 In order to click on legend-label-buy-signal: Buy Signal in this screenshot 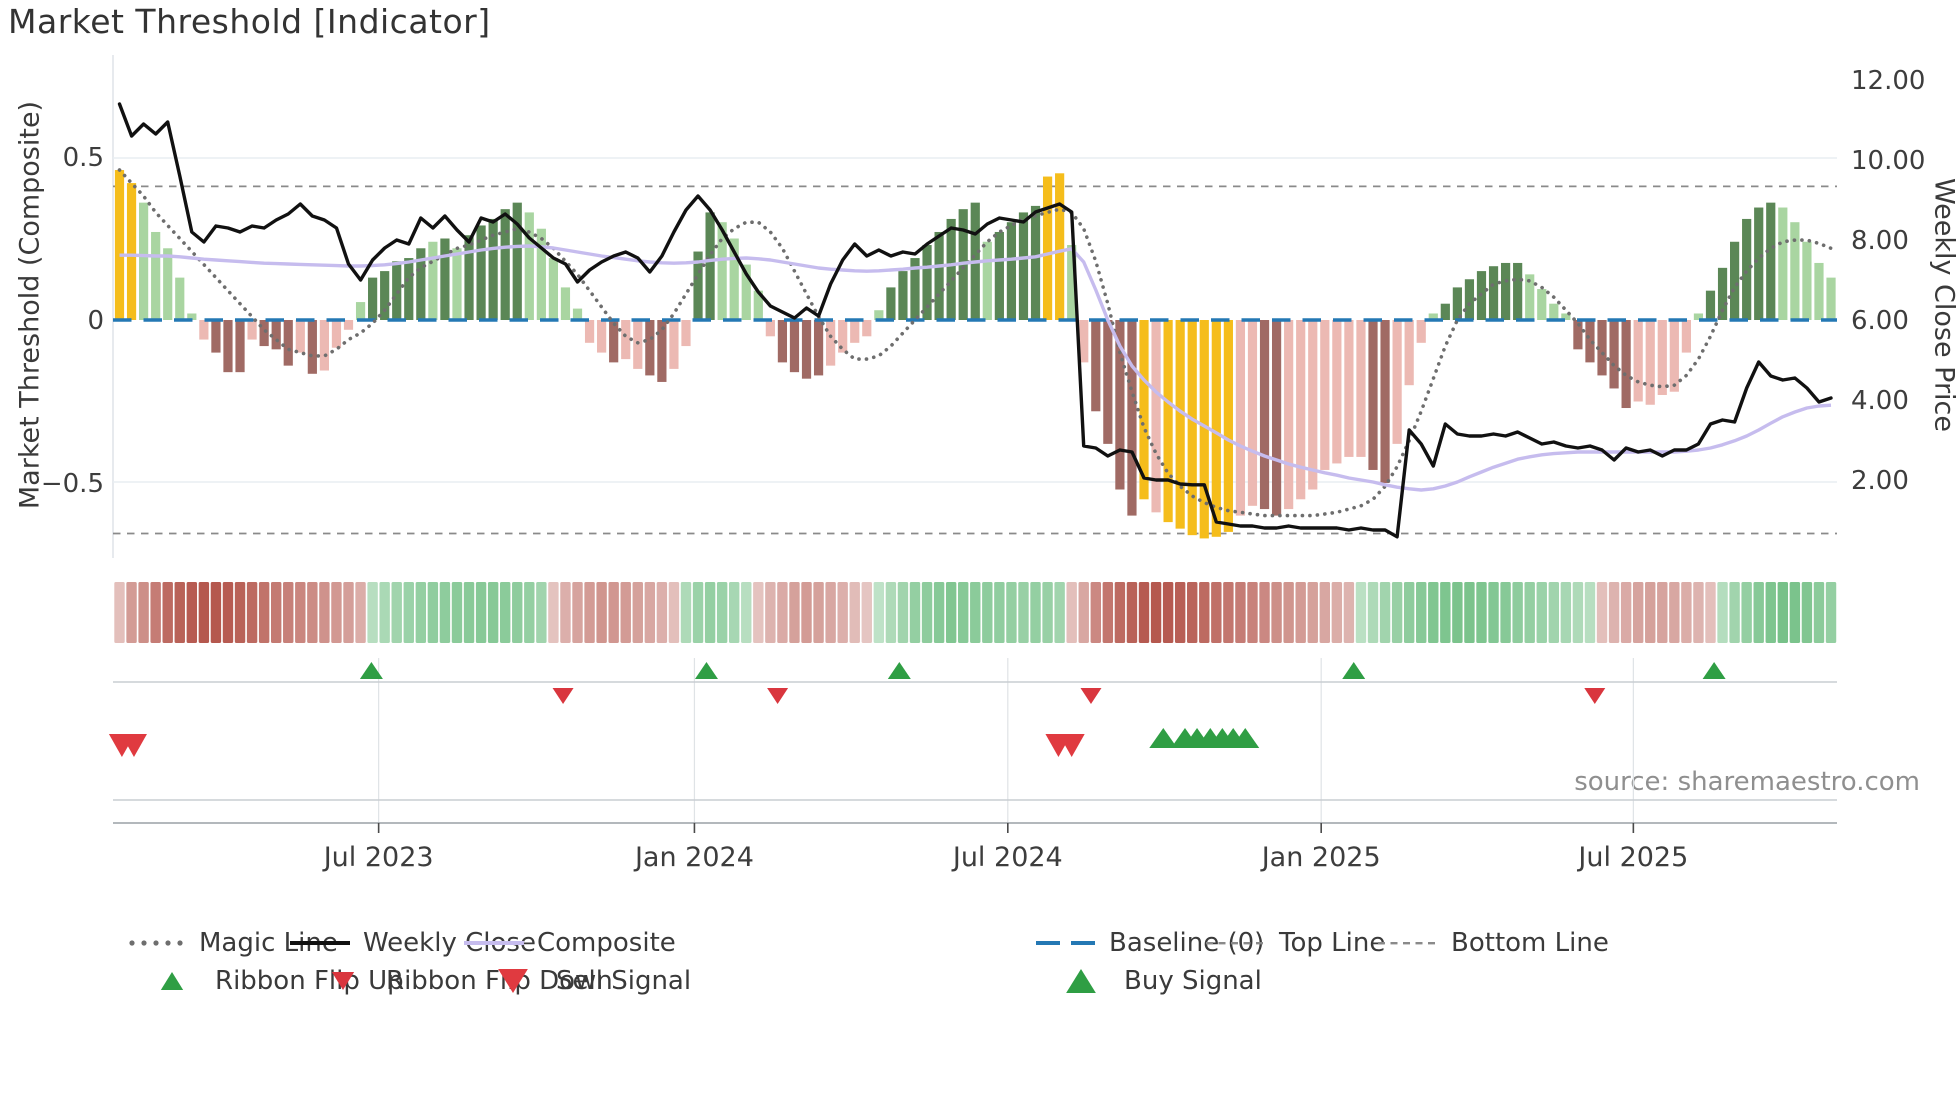, I will do `click(1193, 981)`.